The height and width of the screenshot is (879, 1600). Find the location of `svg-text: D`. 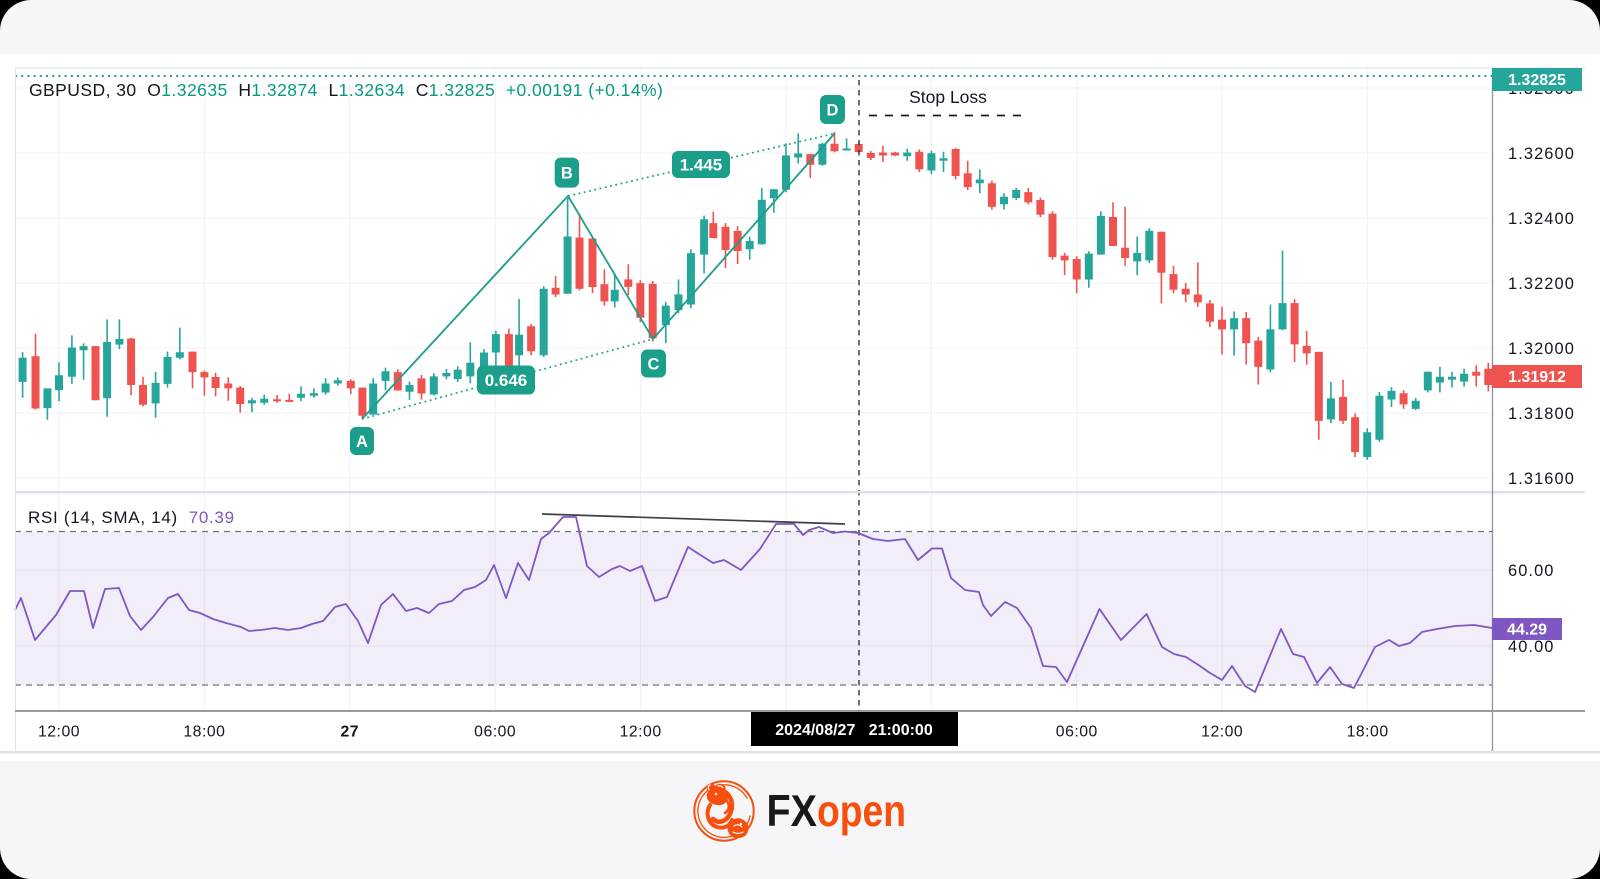

svg-text: D is located at coordinates (833, 110).